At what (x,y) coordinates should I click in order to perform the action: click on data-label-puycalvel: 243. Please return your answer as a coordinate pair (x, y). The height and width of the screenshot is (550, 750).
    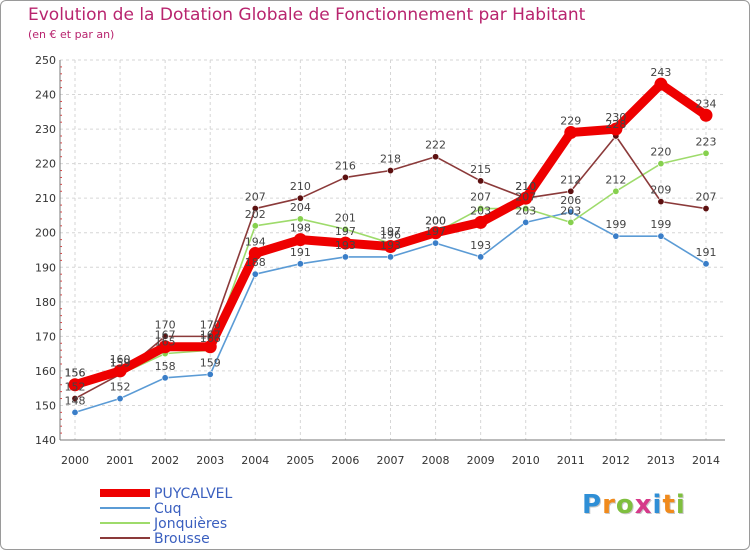
    Looking at the image, I should click on (660, 72).